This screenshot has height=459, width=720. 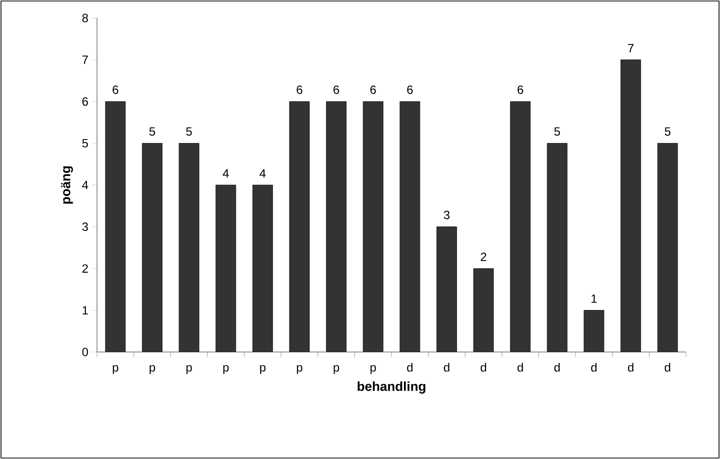 I want to click on y-tick-label: 0, so click(x=85, y=352).